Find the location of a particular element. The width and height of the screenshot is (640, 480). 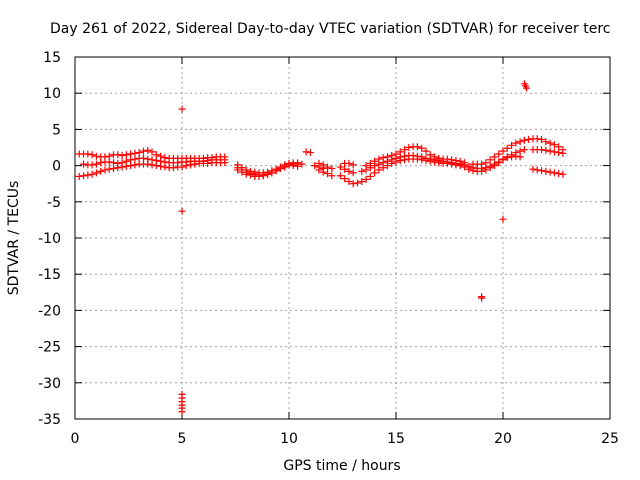

x-tick-labels: 0 5 10 15 20 25 is located at coordinates (345, 439).